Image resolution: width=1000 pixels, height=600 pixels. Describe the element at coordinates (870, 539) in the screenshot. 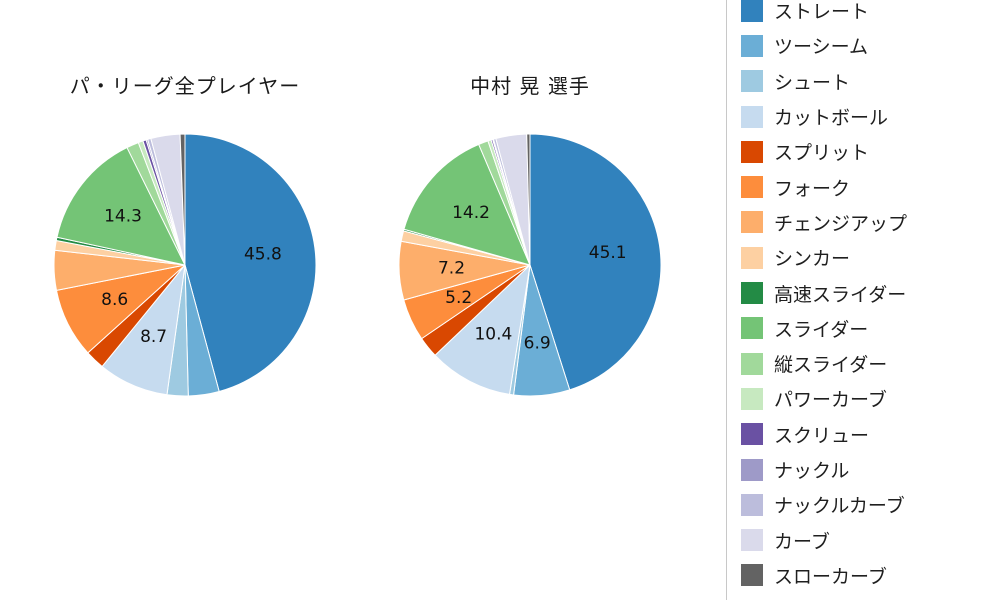

I see `legend-item: カーブ` at that location.